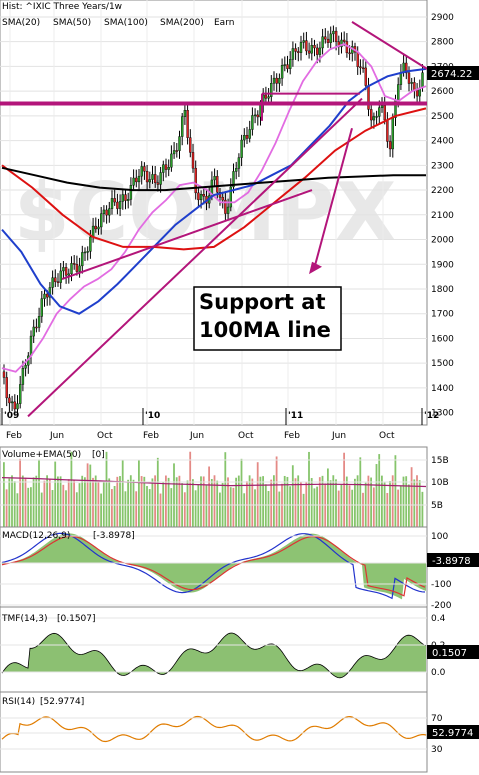 Image resolution: width=479 pixels, height=775 pixels. I want to click on y-tick-label: 15B, so click(440, 461).